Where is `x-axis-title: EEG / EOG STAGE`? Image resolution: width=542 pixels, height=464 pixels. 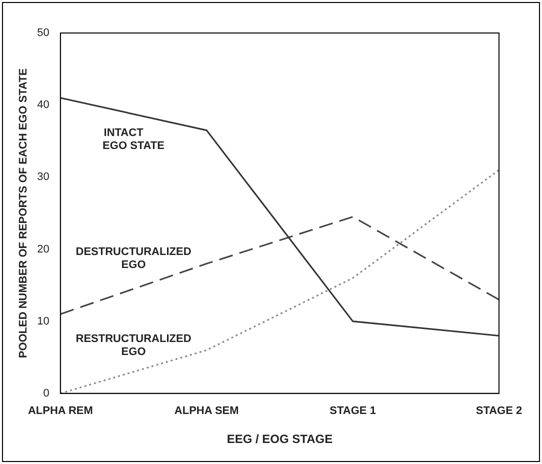
x-axis-title: EEG / EOG STAGE is located at coordinates (279, 439).